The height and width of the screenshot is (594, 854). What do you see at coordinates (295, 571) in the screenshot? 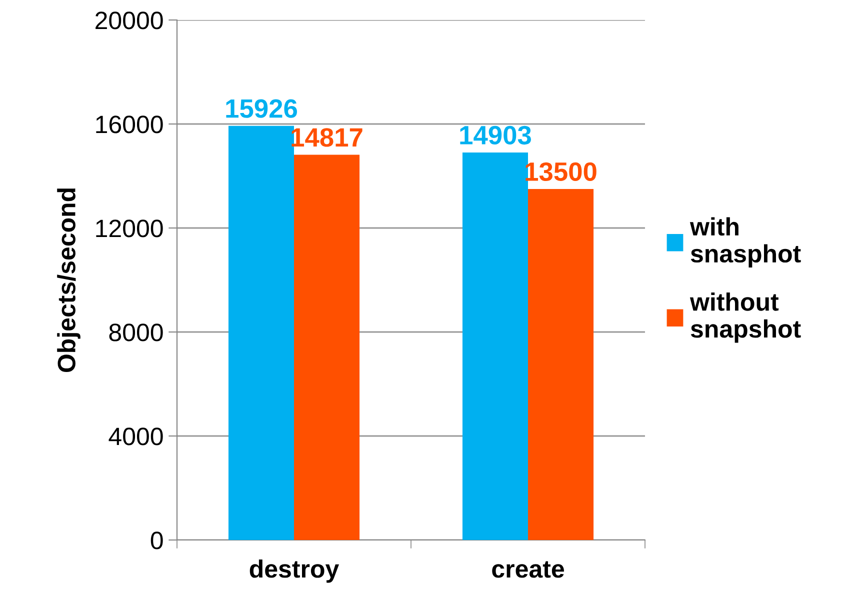
I see `x-tick-label: destroy` at bounding box center [295, 571].